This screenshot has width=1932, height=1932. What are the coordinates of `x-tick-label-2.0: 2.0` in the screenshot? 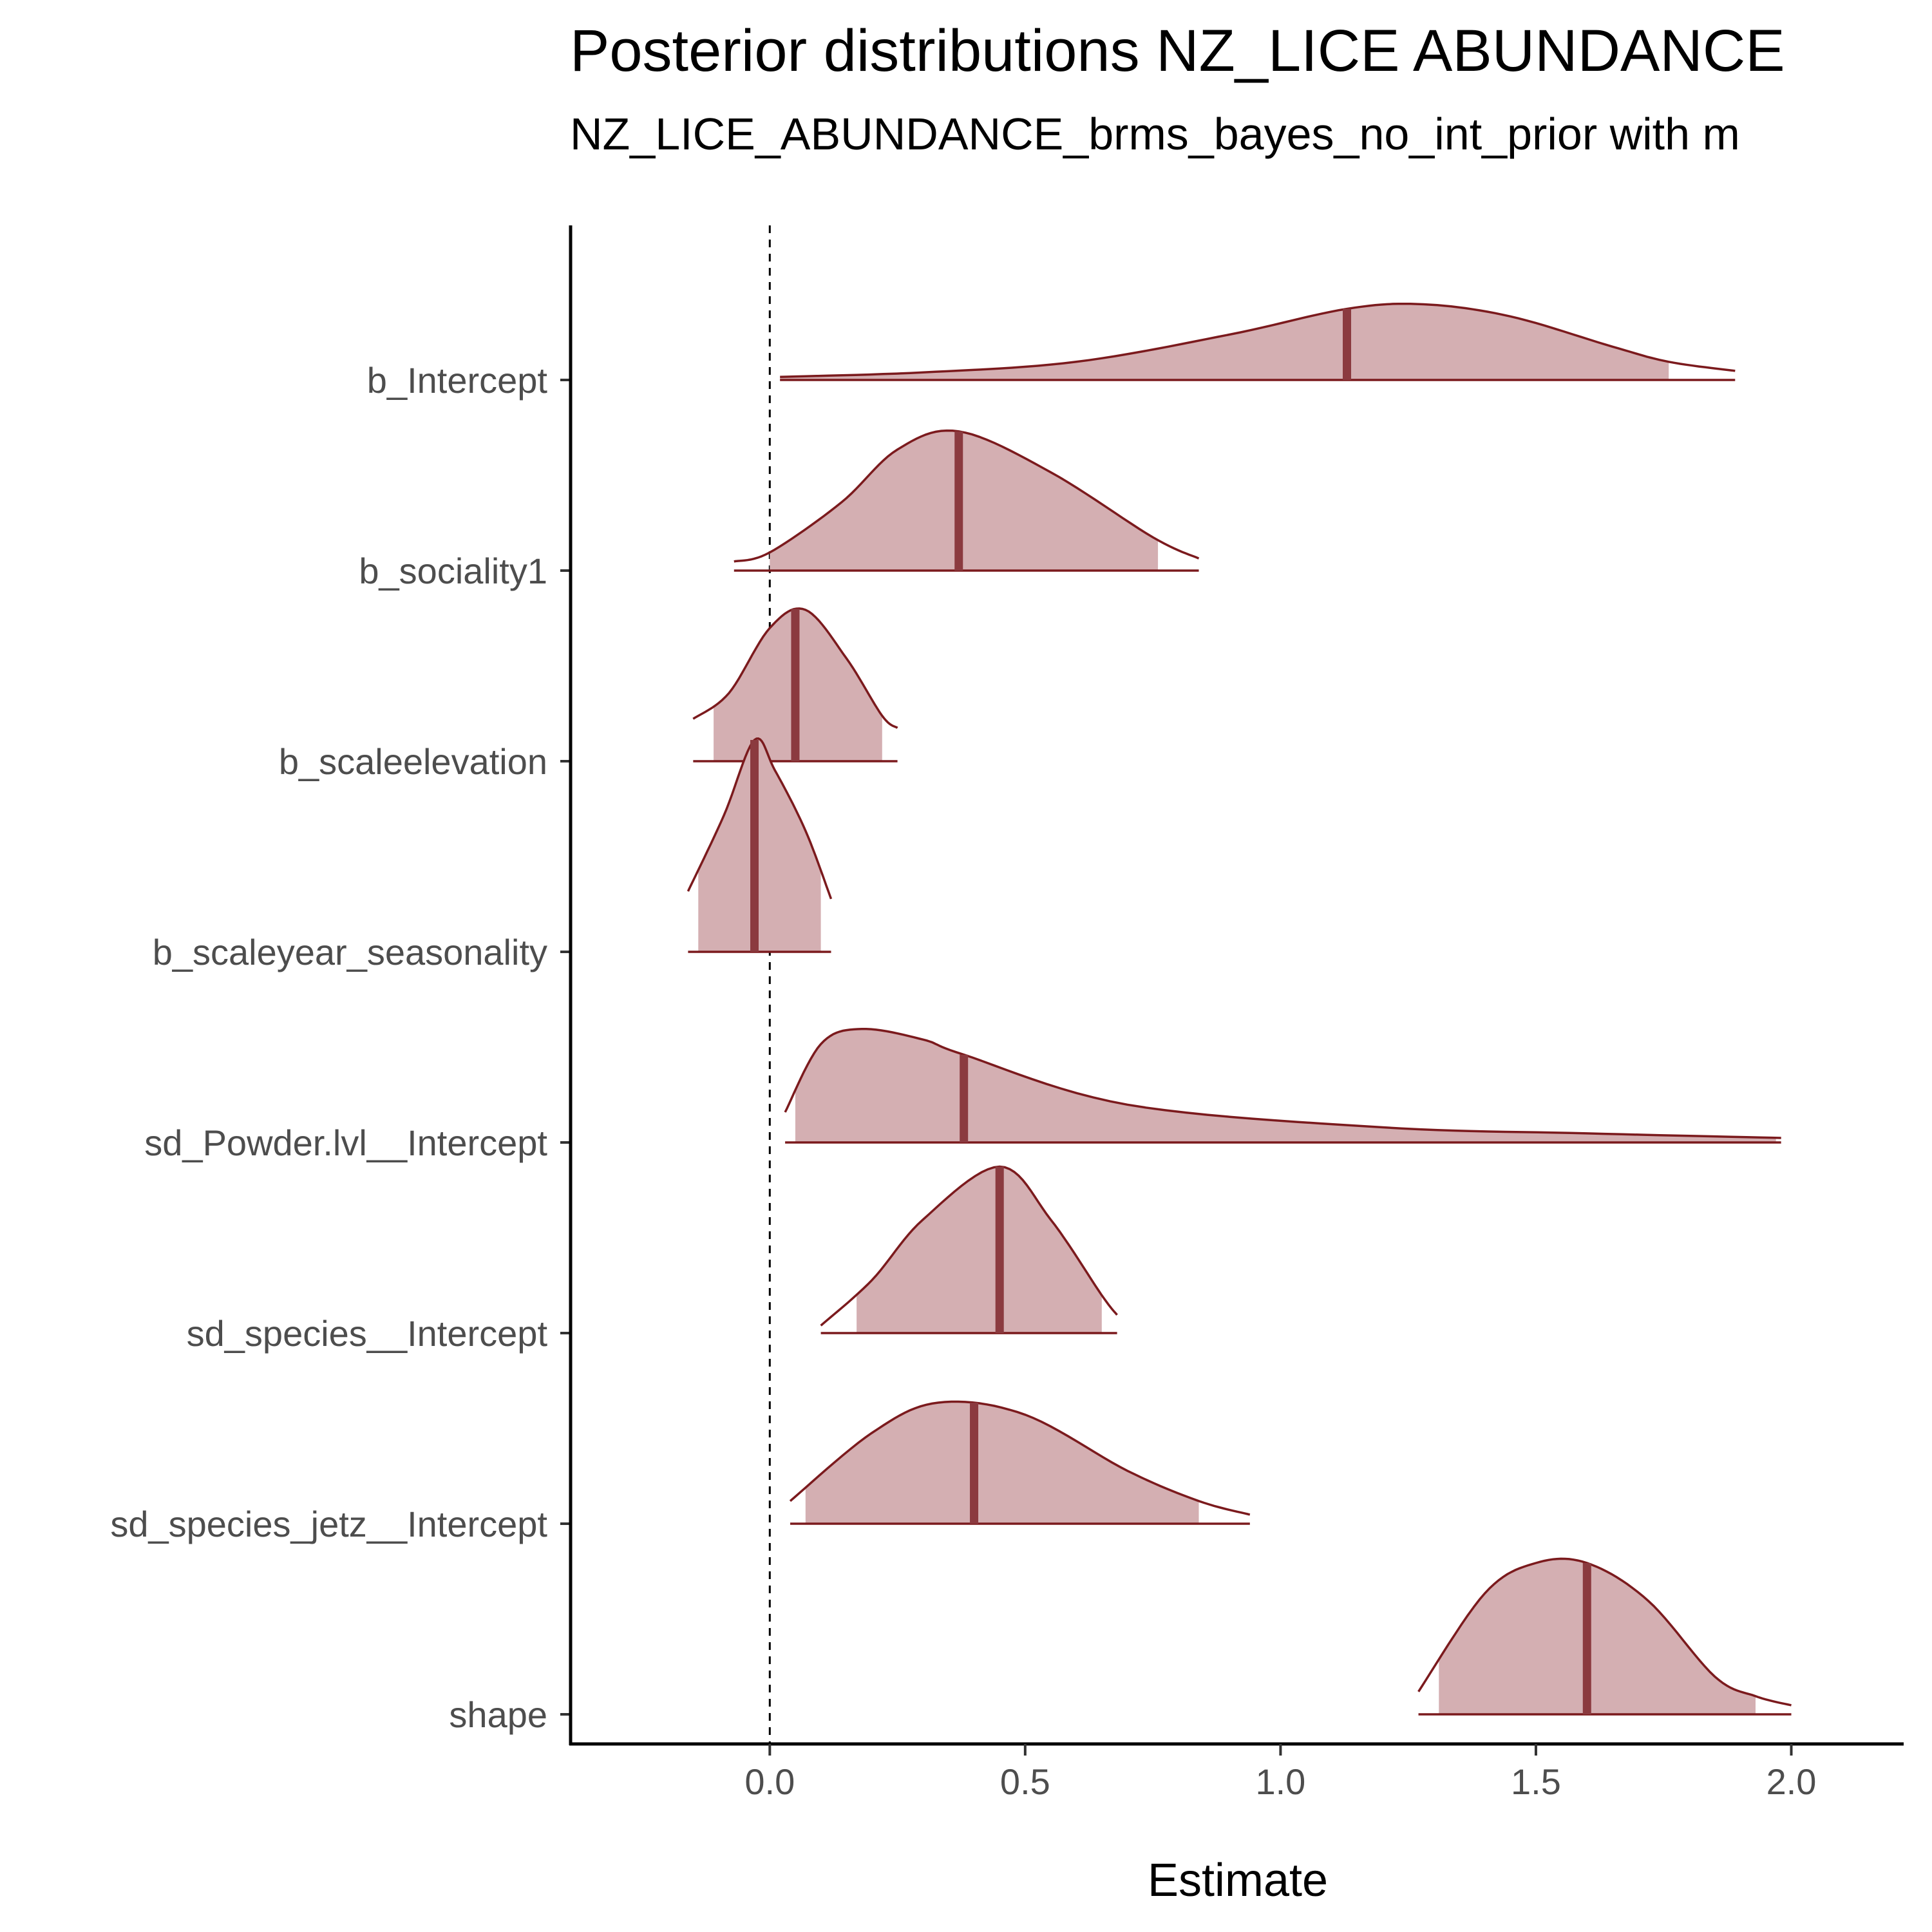 It's located at (1791, 1781).